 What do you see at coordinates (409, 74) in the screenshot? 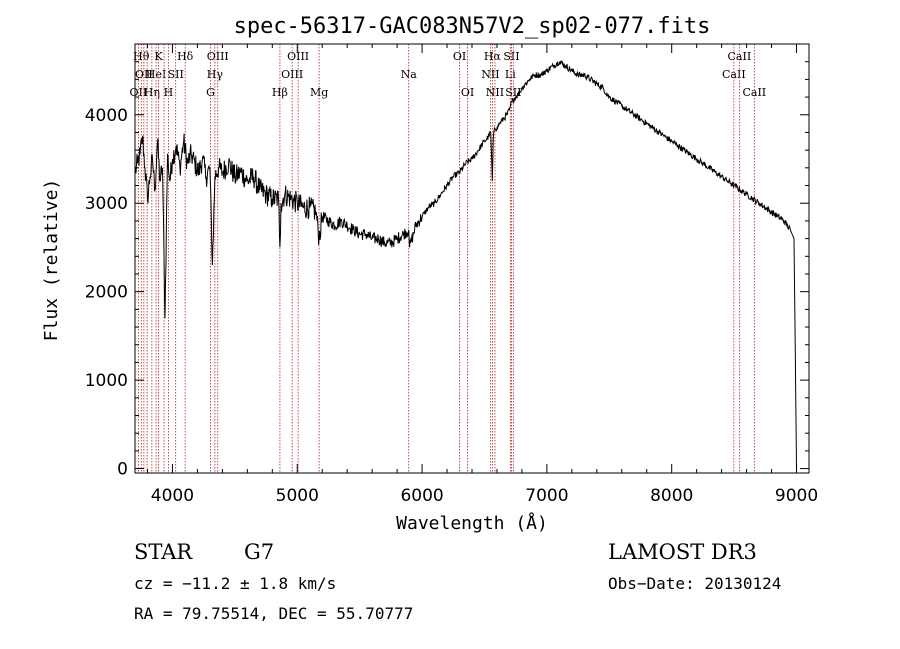
I see `marker-label-18: Na` at bounding box center [409, 74].